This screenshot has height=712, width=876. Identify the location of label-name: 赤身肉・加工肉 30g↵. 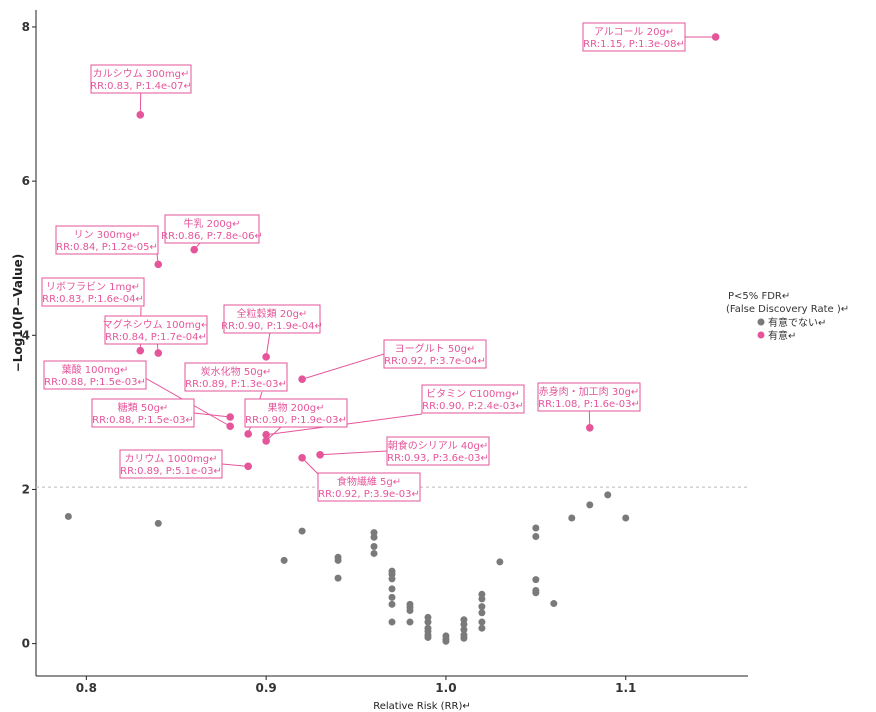
(589, 391).